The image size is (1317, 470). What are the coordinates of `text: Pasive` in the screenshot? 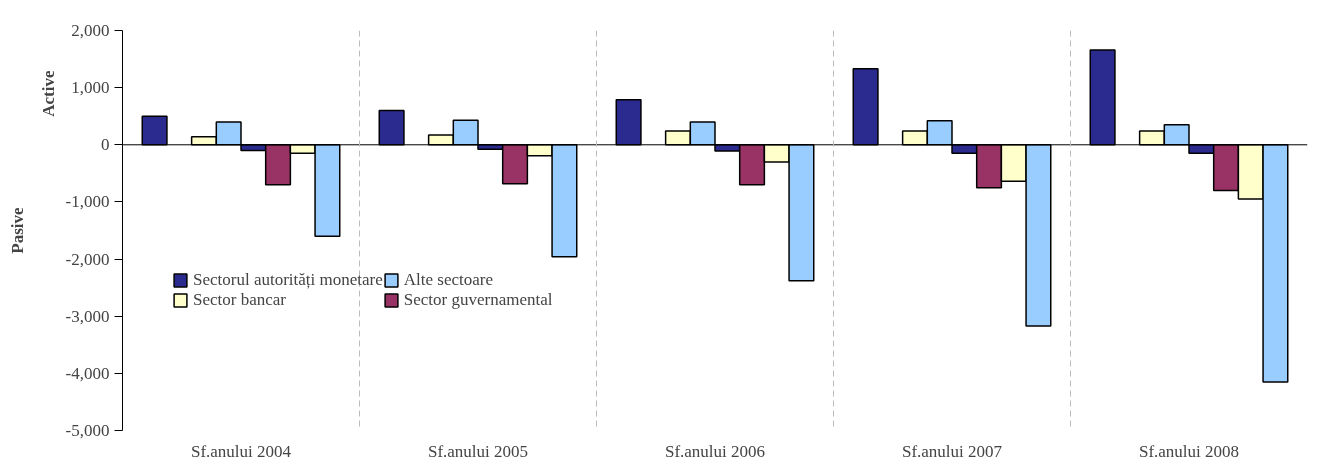 It's located at (17, 230).